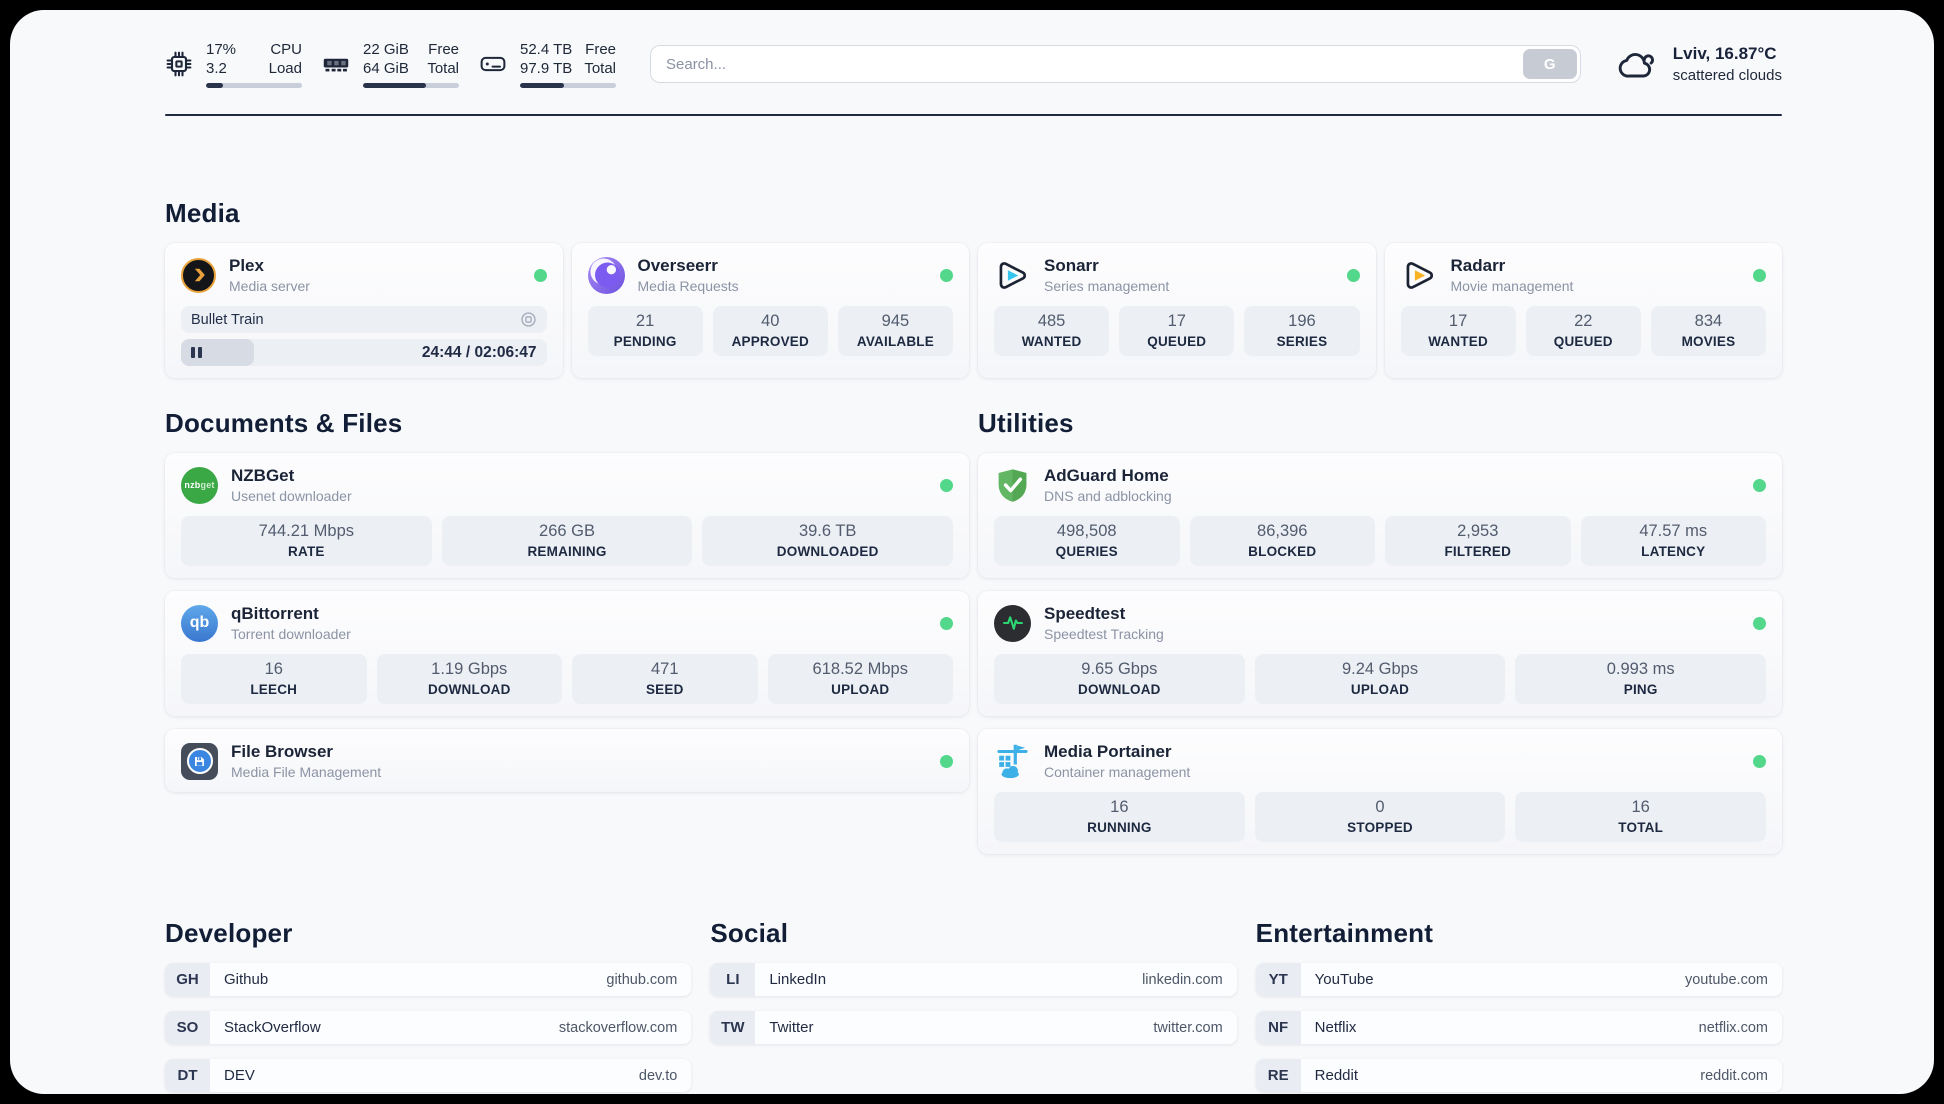 The image size is (1944, 1104). Describe the element at coordinates (1106, 475) in the screenshot. I see `app-name: AdGuard Home` at that location.